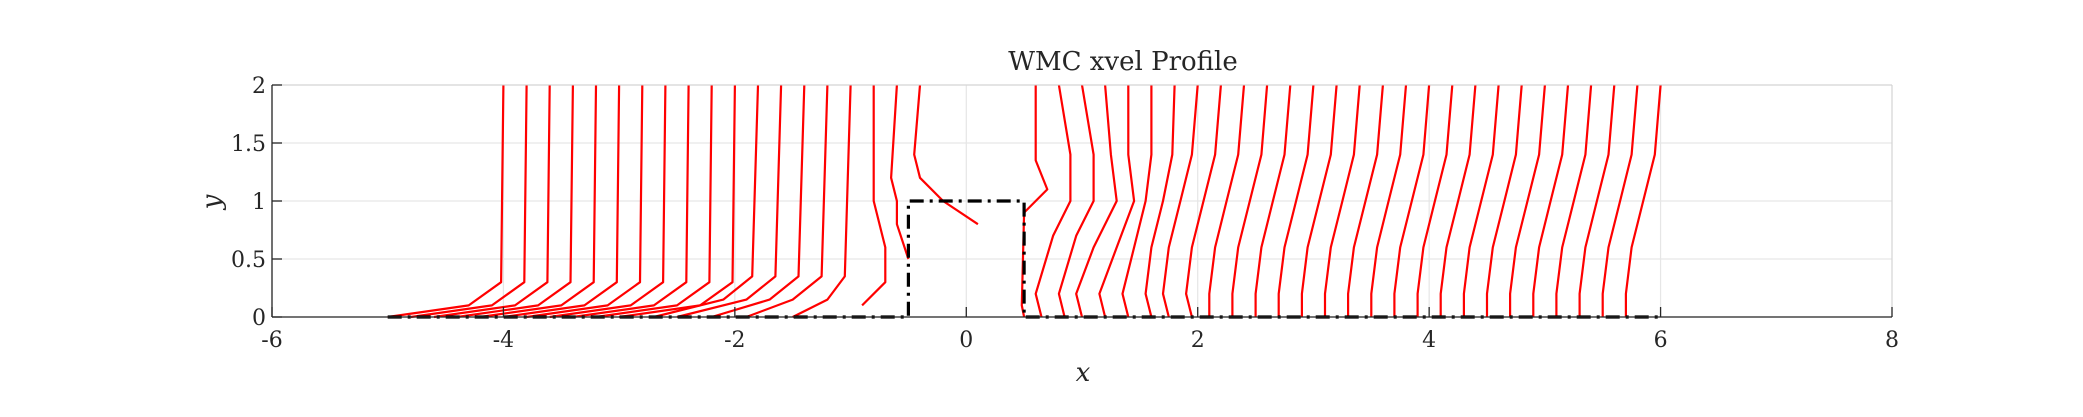 Image resolution: width=2083 pixels, height=417 pixels. What do you see at coordinates (1083, 373) in the screenshot?
I see `x-axis-label: x` at bounding box center [1083, 373].